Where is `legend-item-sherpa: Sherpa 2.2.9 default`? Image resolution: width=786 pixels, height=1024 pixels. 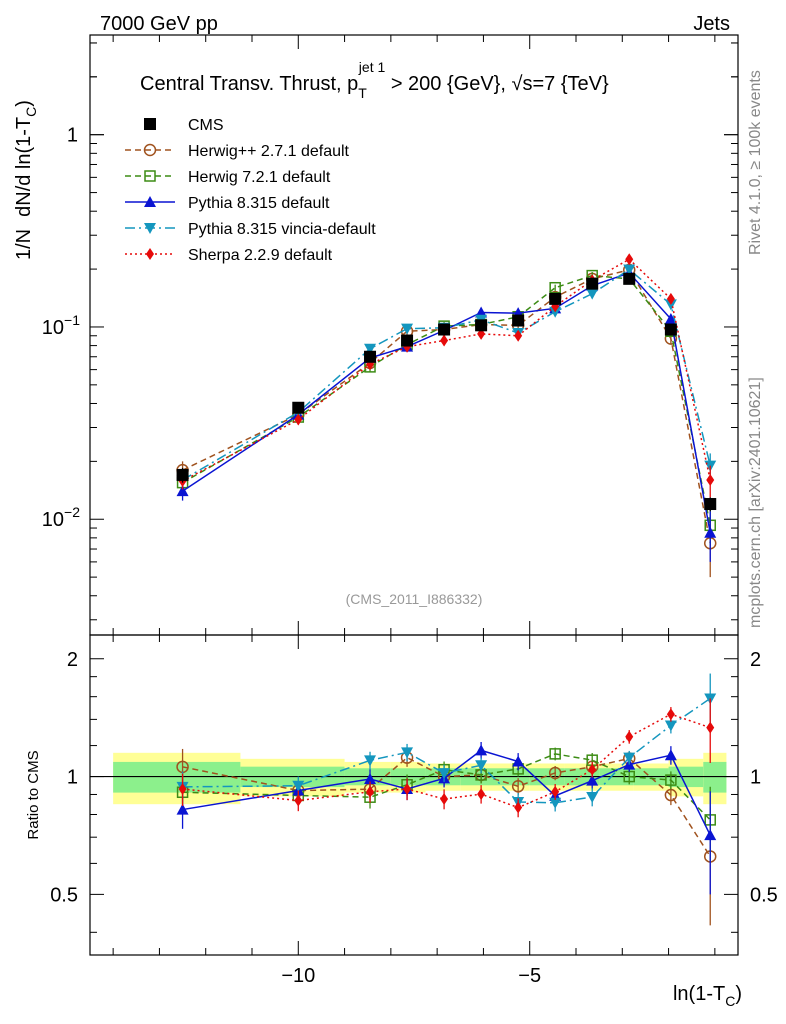
legend-item-sherpa: Sherpa 2.2.9 default is located at coordinates (229, 255).